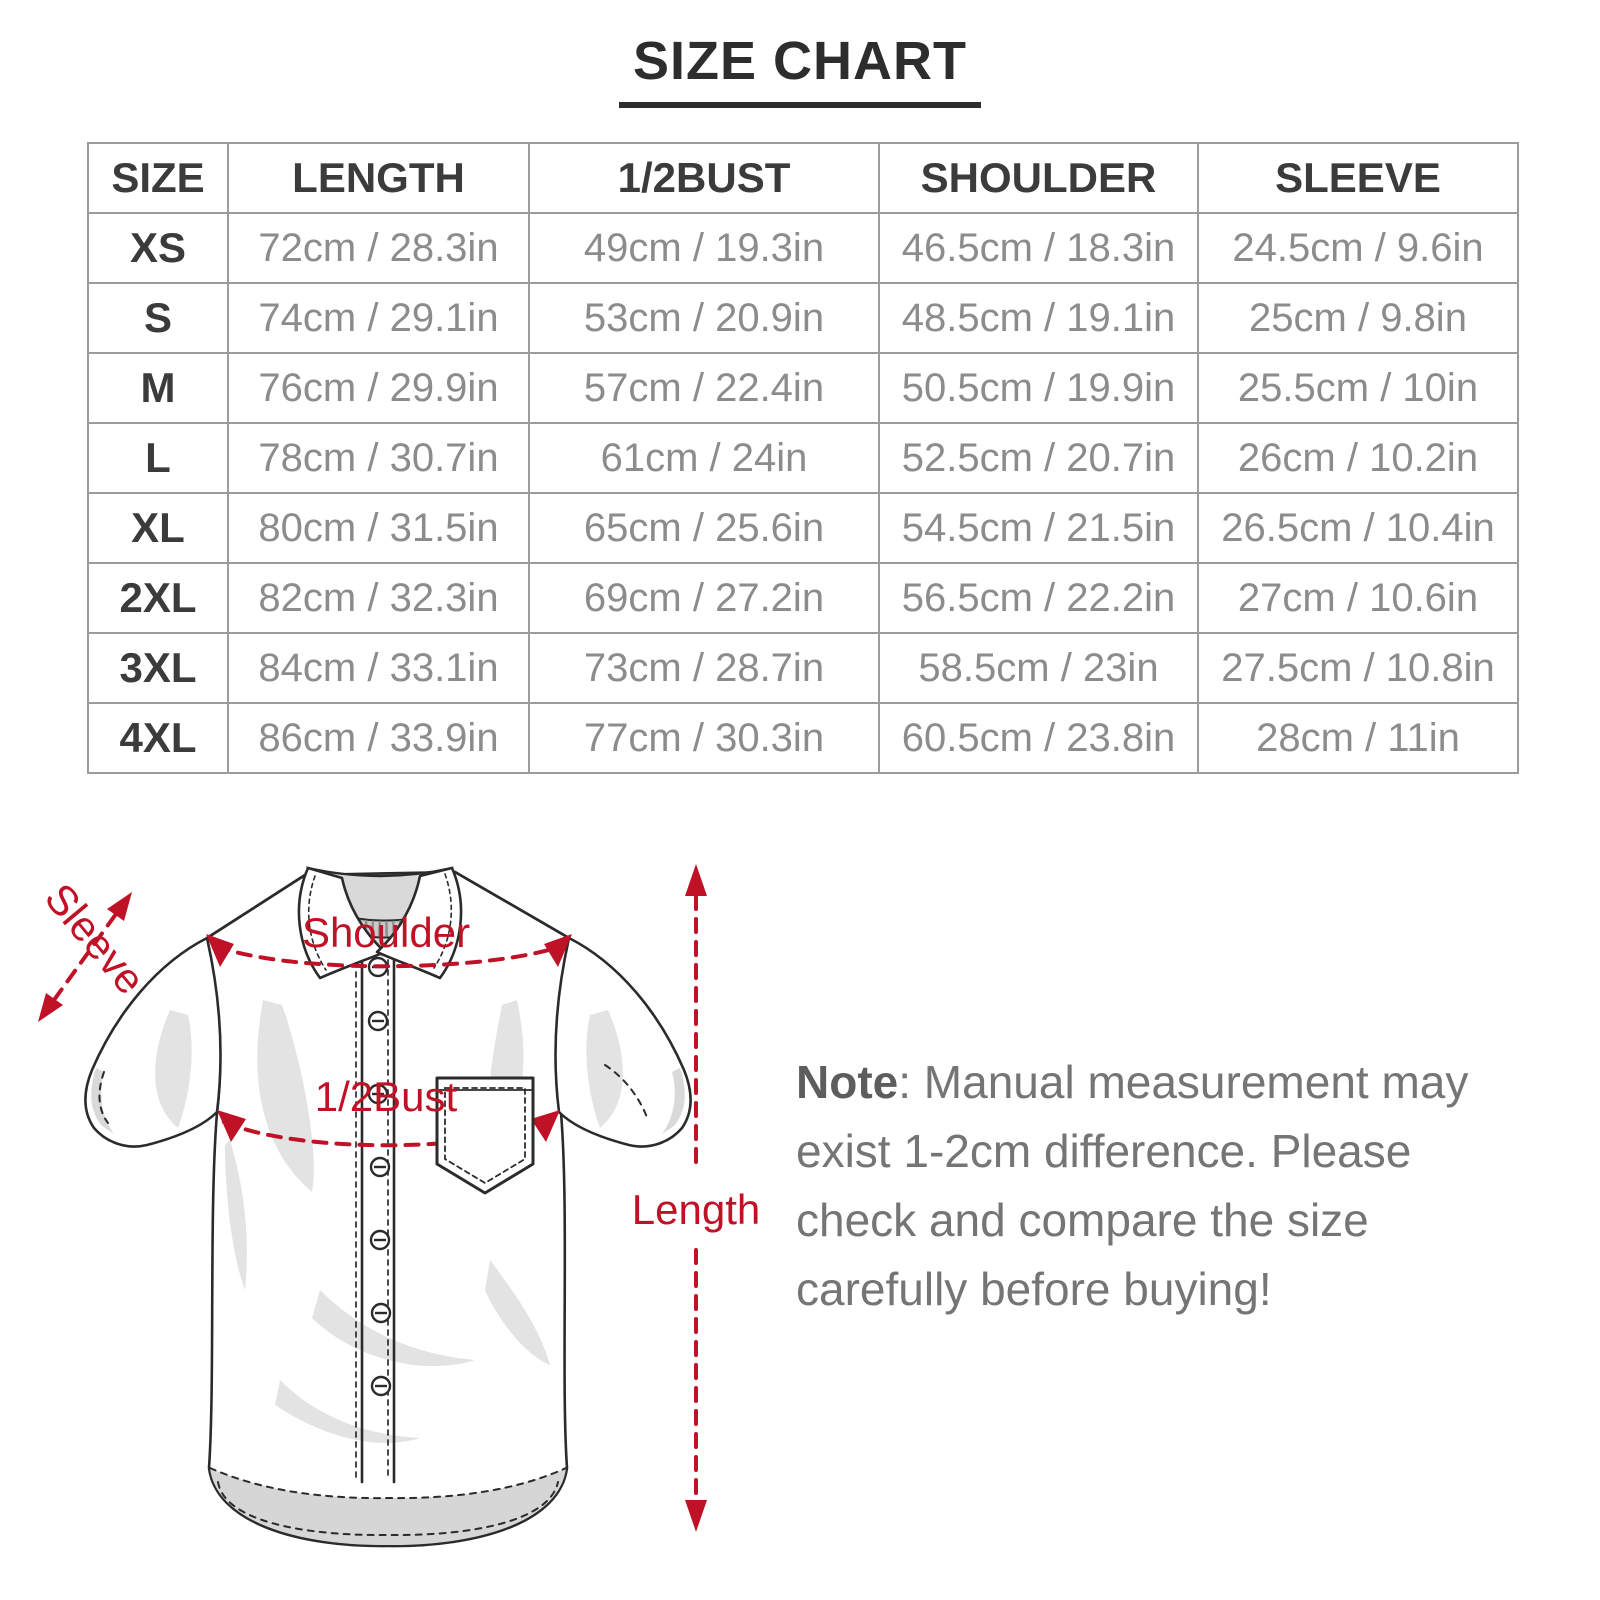 This screenshot has width=1600, height=1600. What do you see at coordinates (704, 388) in the screenshot?
I see `measurement-cell: 57cm / 22.4in` at bounding box center [704, 388].